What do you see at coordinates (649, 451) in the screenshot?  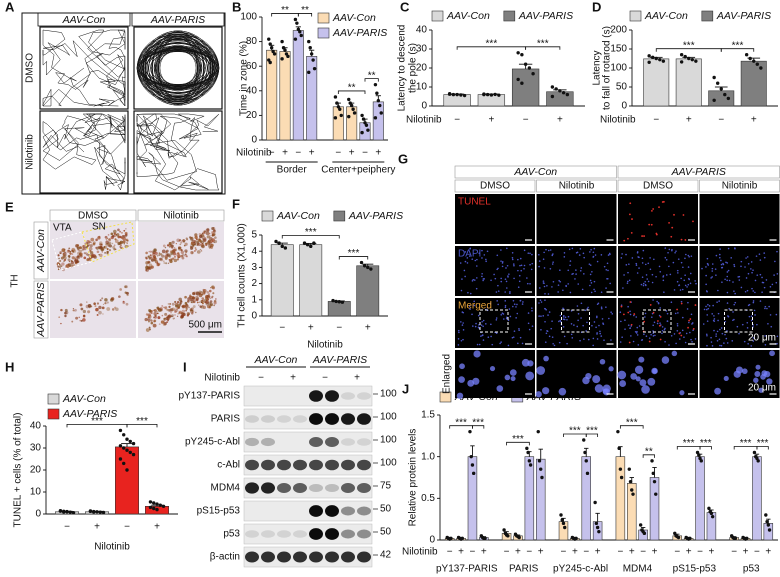 I see `significance-label: **` at bounding box center [649, 451].